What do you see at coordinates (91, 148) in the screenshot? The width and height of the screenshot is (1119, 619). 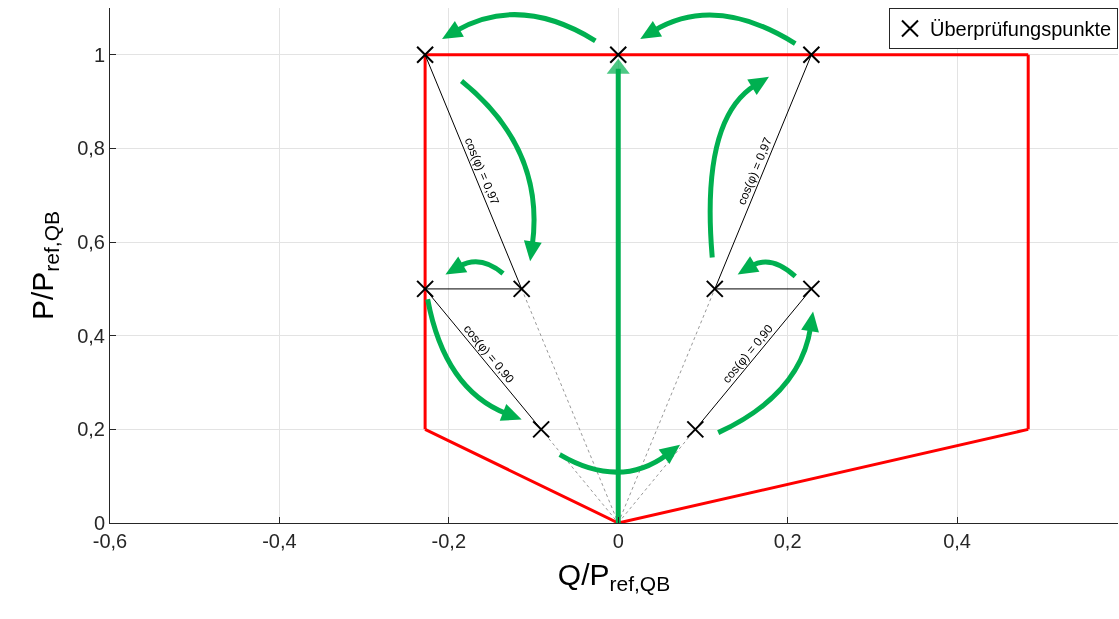 I see `y-tick-label: 0,8` at bounding box center [91, 148].